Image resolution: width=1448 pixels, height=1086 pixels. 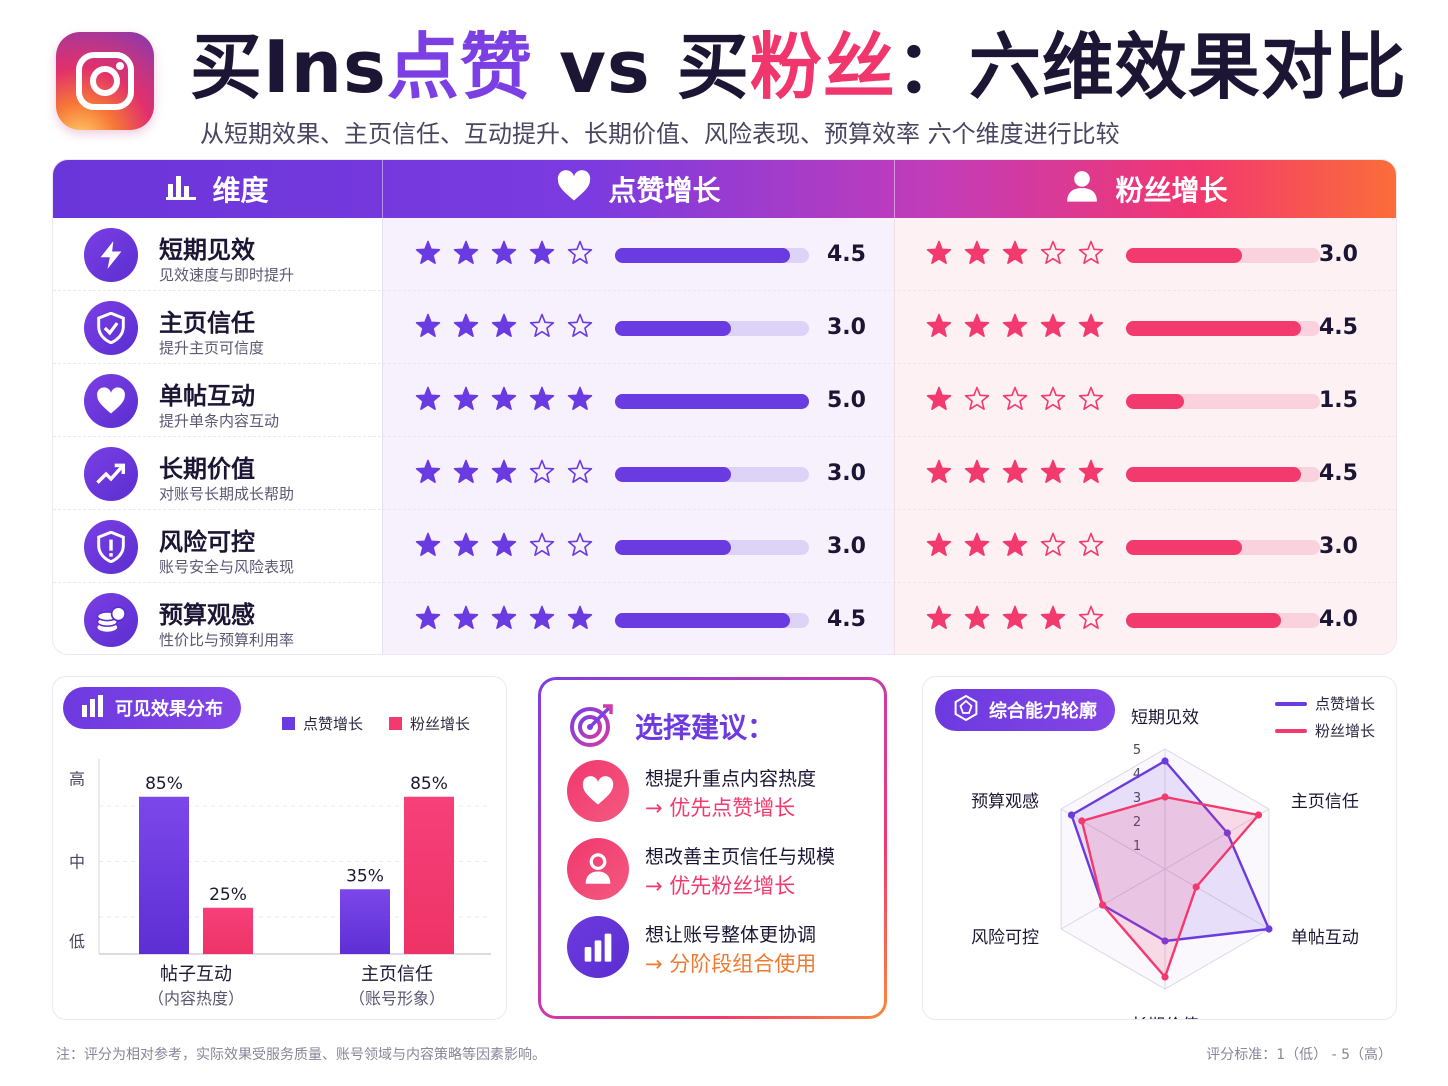 What do you see at coordinates (1137, 750) in the screenshot?
I see `radar-tick-label: 5` at bounding box center [1137, 750].